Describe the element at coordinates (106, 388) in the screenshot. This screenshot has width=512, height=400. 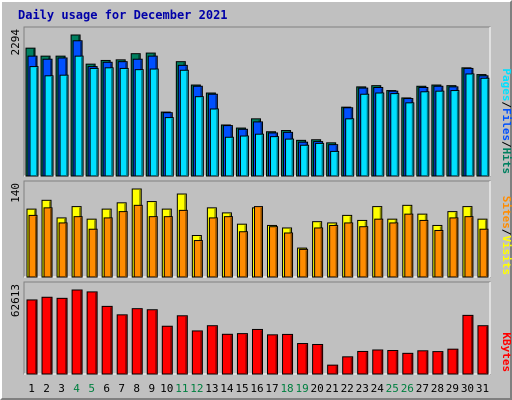
I see `x-tick-label-6: 6` at that location.